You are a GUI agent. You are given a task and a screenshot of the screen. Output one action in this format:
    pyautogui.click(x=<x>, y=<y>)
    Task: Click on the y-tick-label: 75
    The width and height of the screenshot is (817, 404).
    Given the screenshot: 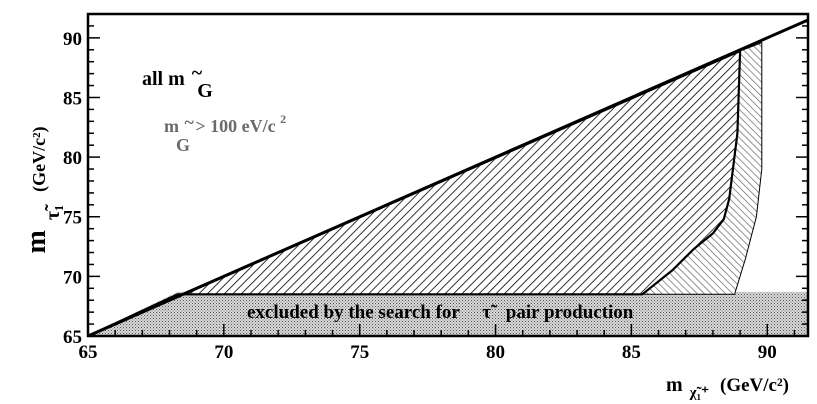 What is the action you would take?
    pyautogui.click(x=72, y=218)
    